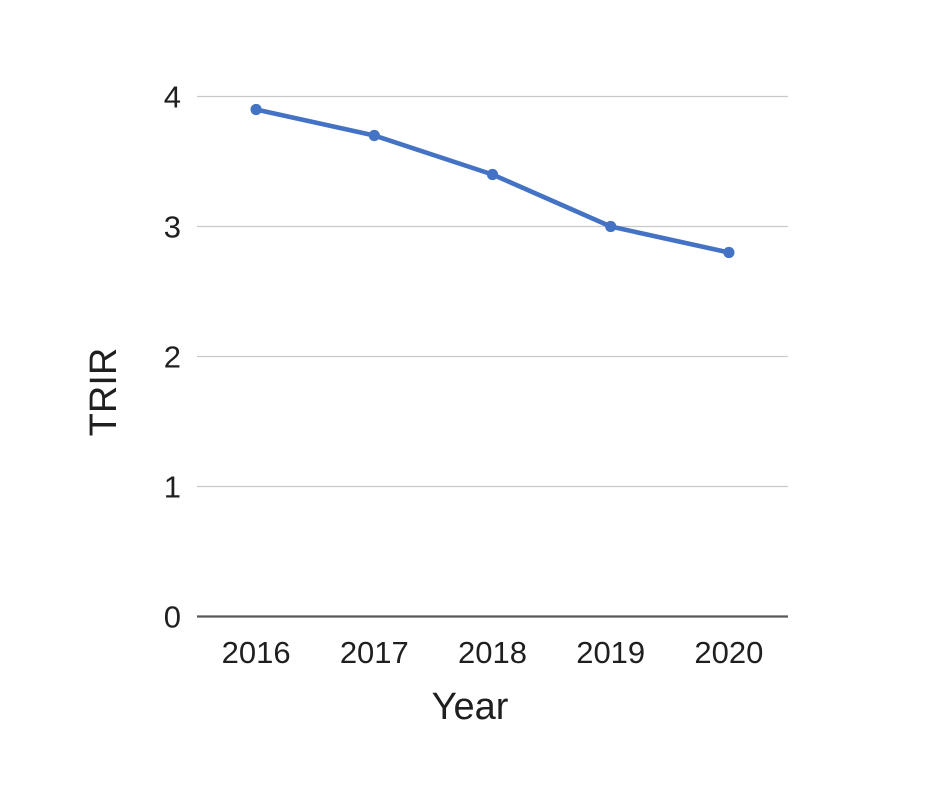 The width and height of the screenshot is (940, 788). Describe the element at coordinates (172, 487) in the screenshot. I see `y-tick-label: 1` at that location.